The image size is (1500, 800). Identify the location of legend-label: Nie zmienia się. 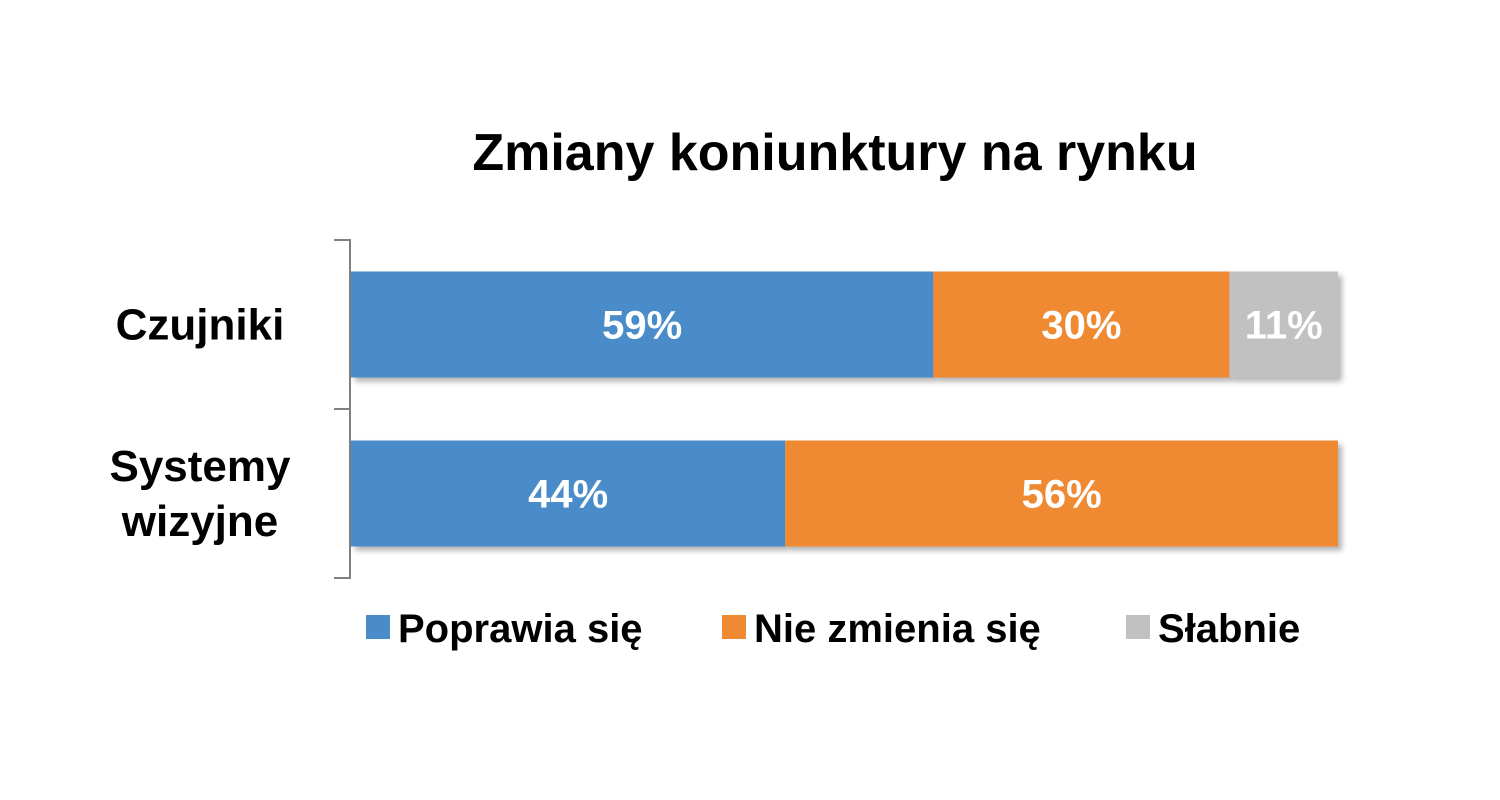
(897, 629).